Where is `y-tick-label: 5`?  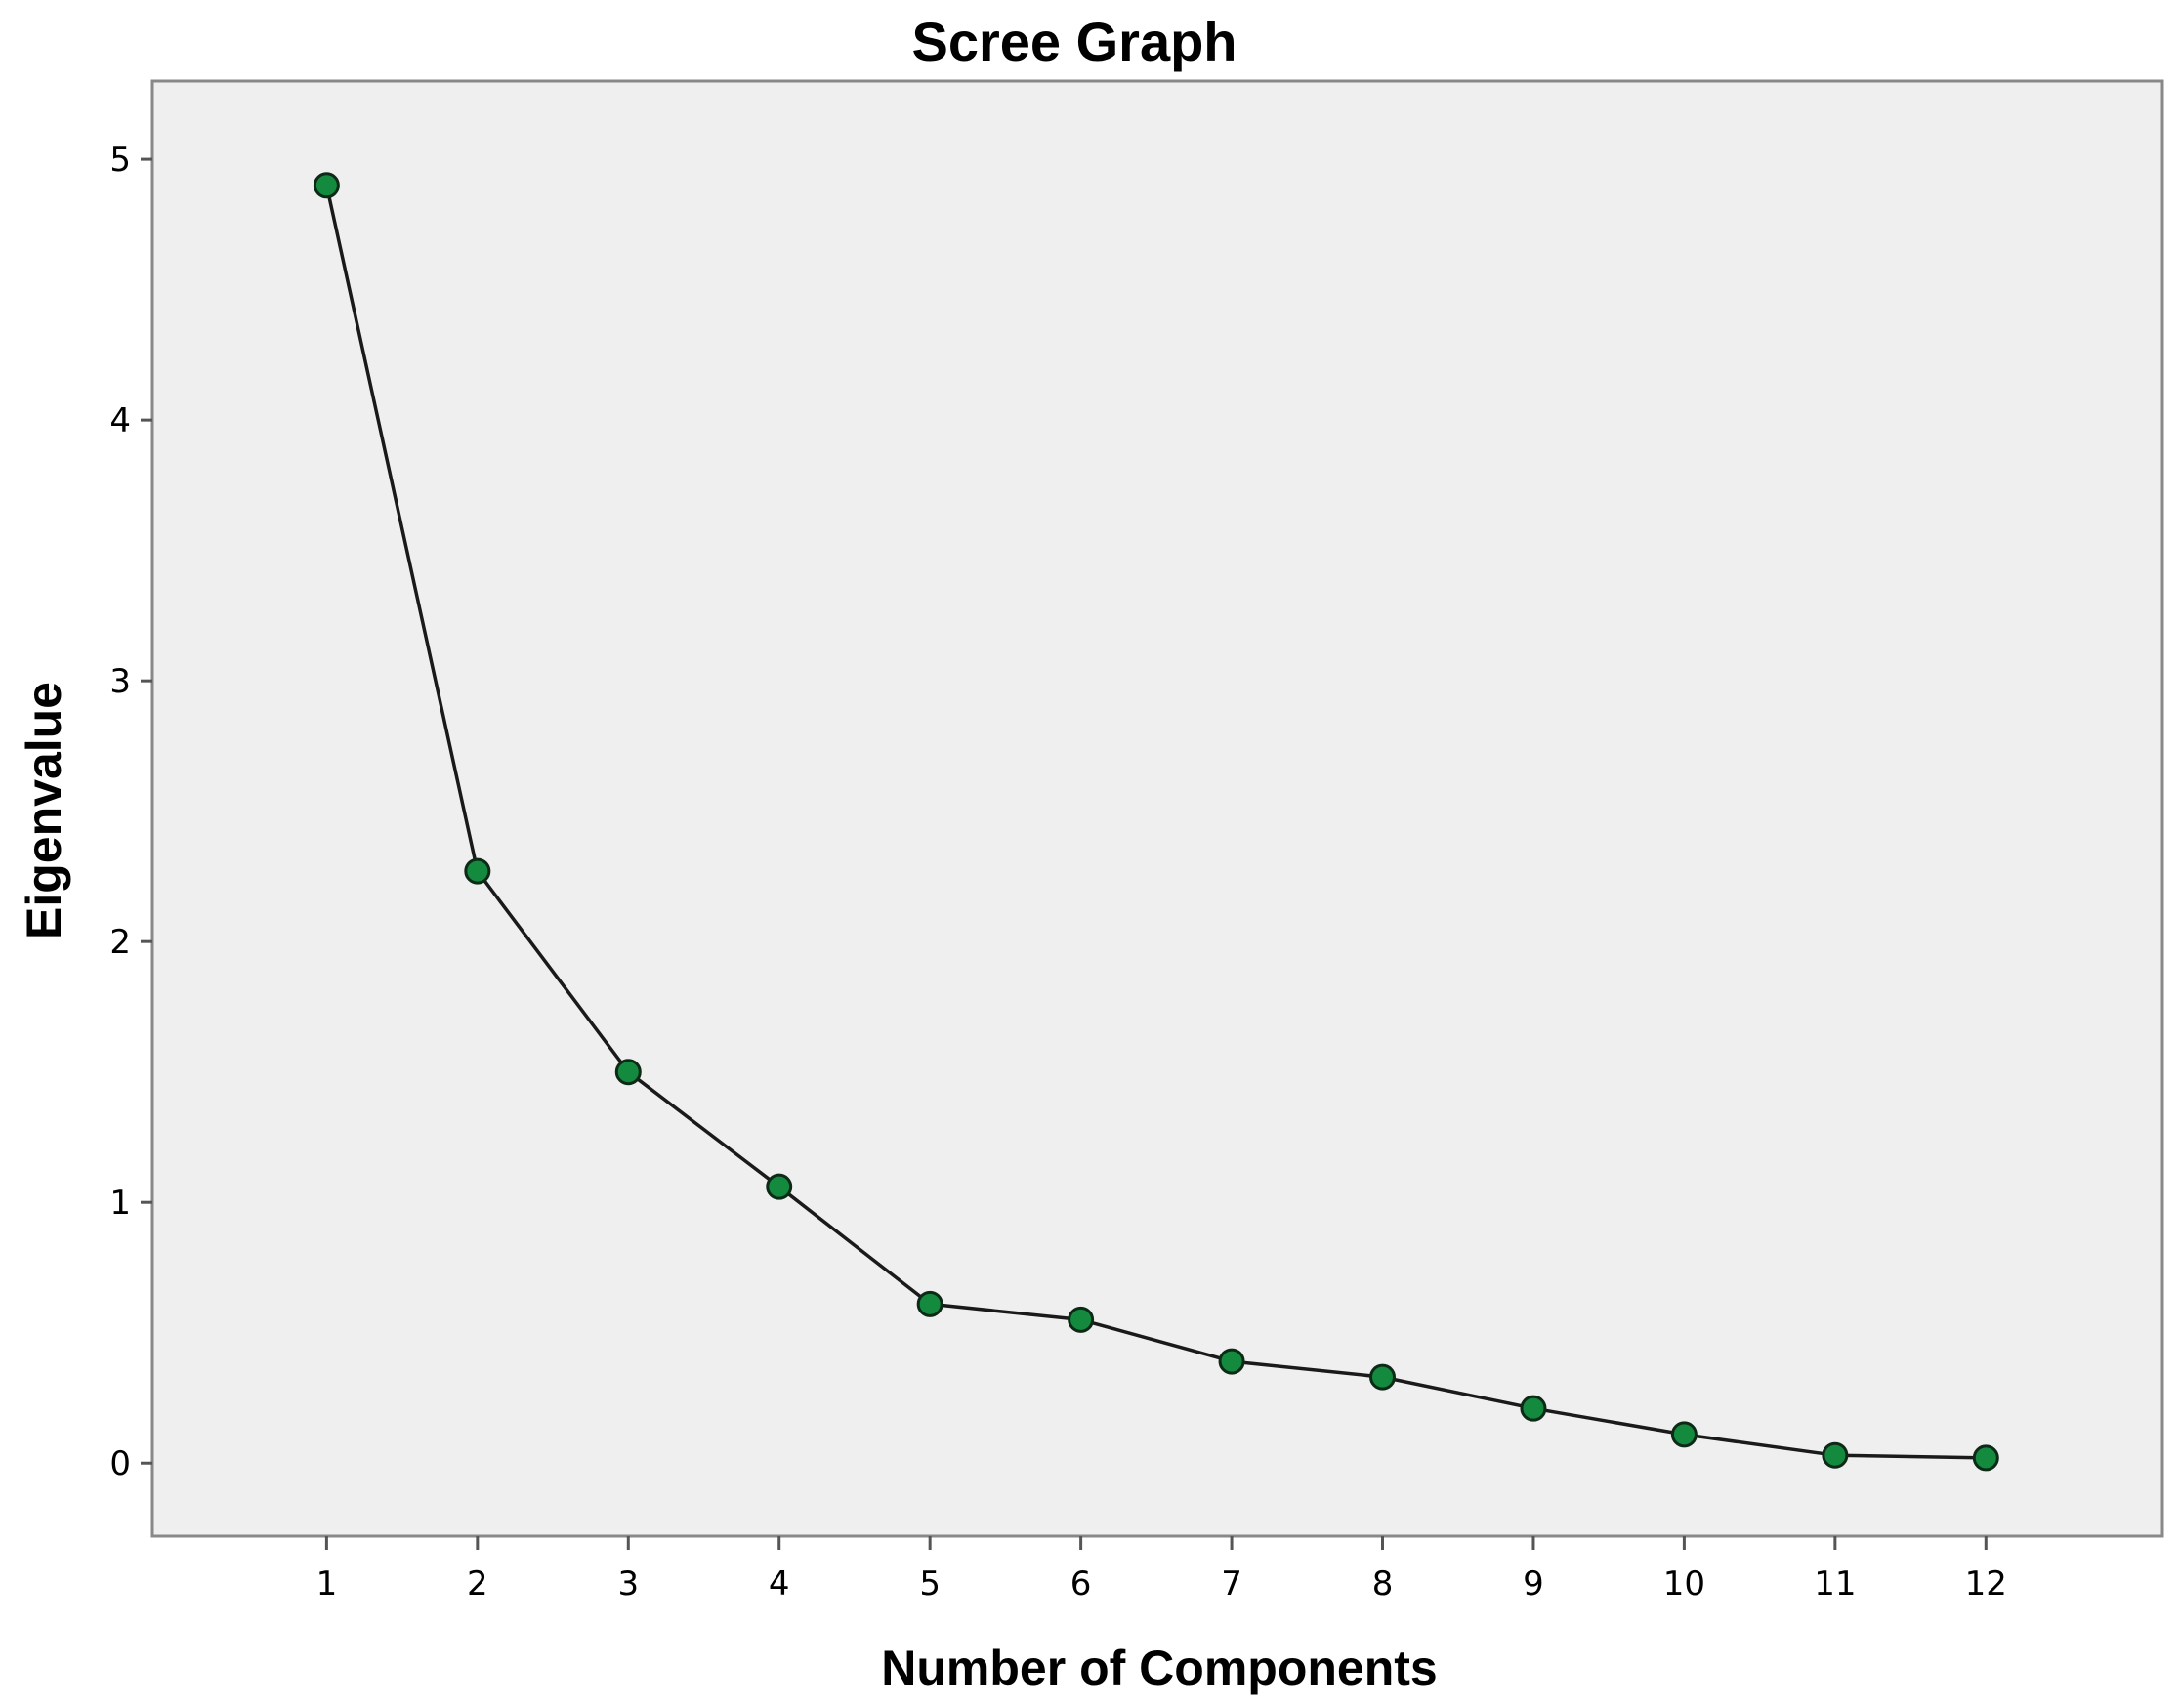
y-tick-label: 5 is located at coordinates (120, 160).